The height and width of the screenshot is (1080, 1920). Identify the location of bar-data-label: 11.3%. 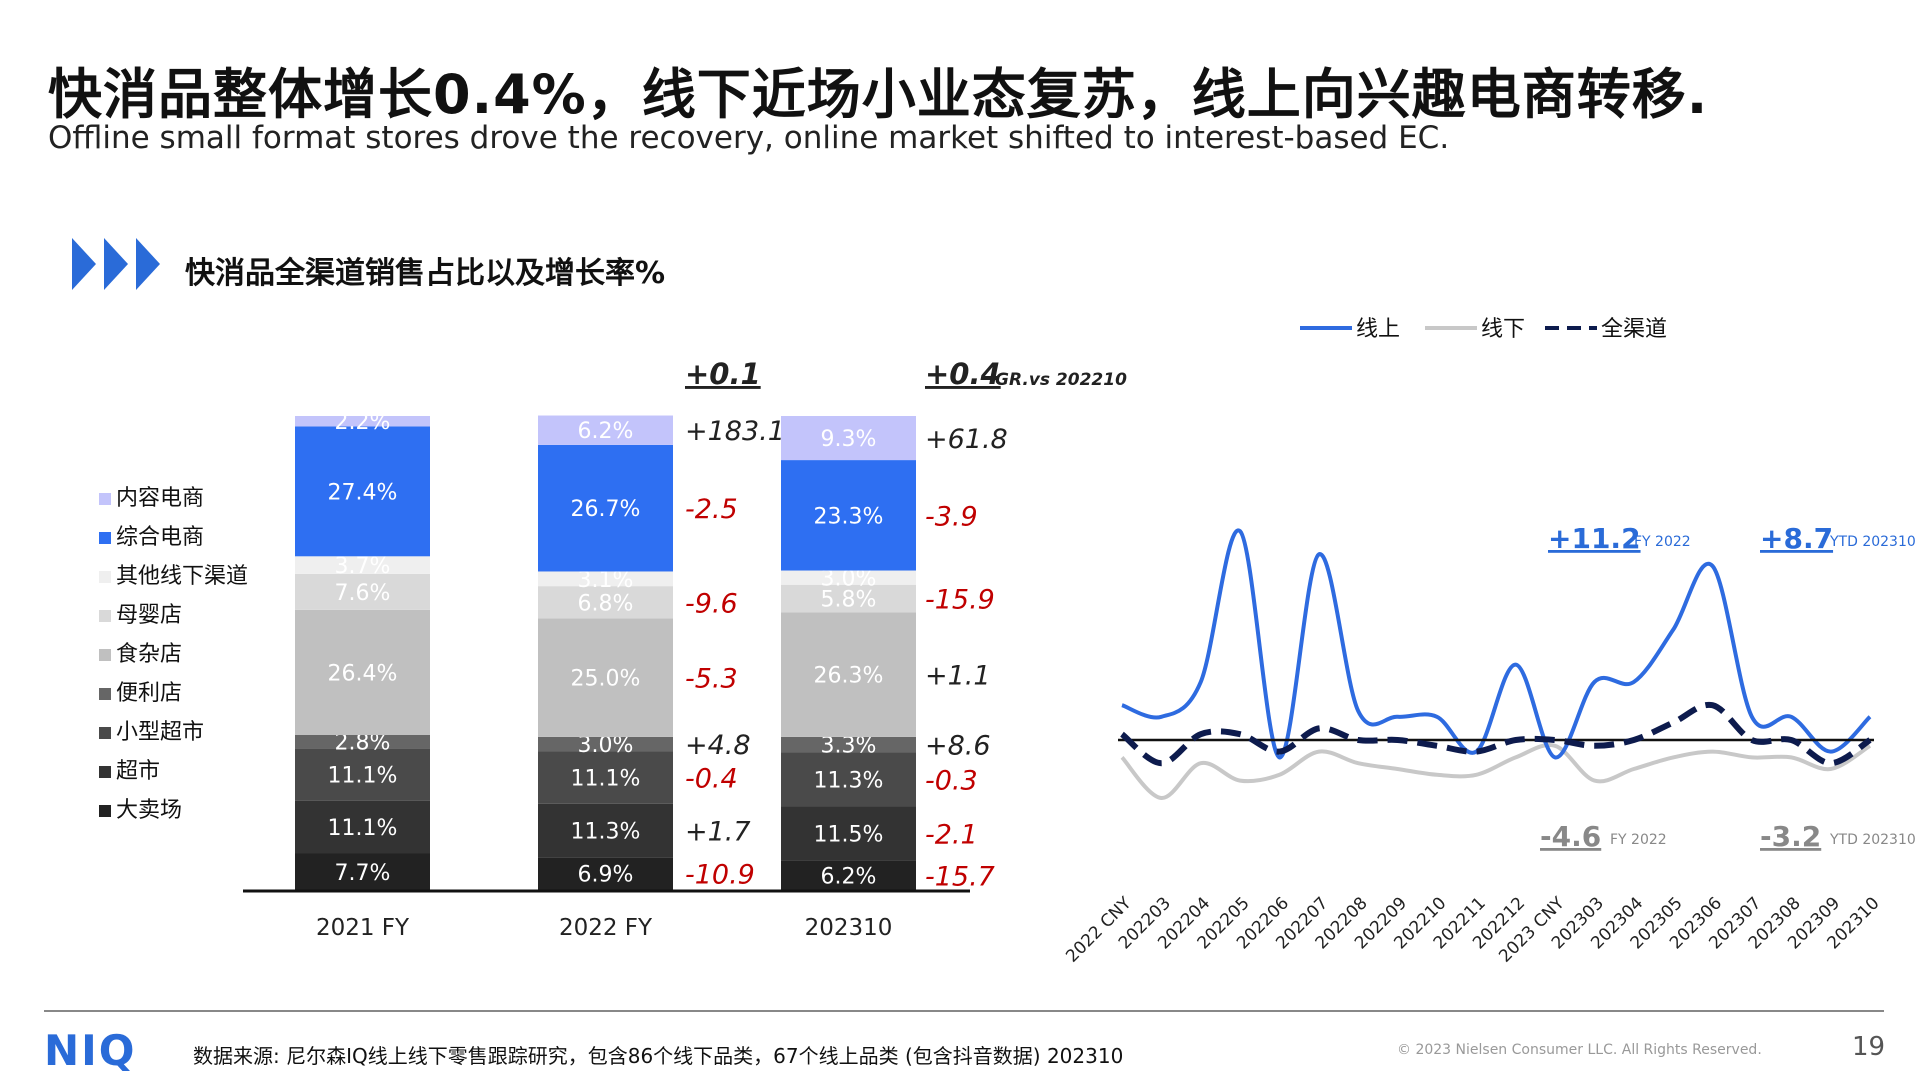
(606, 832).